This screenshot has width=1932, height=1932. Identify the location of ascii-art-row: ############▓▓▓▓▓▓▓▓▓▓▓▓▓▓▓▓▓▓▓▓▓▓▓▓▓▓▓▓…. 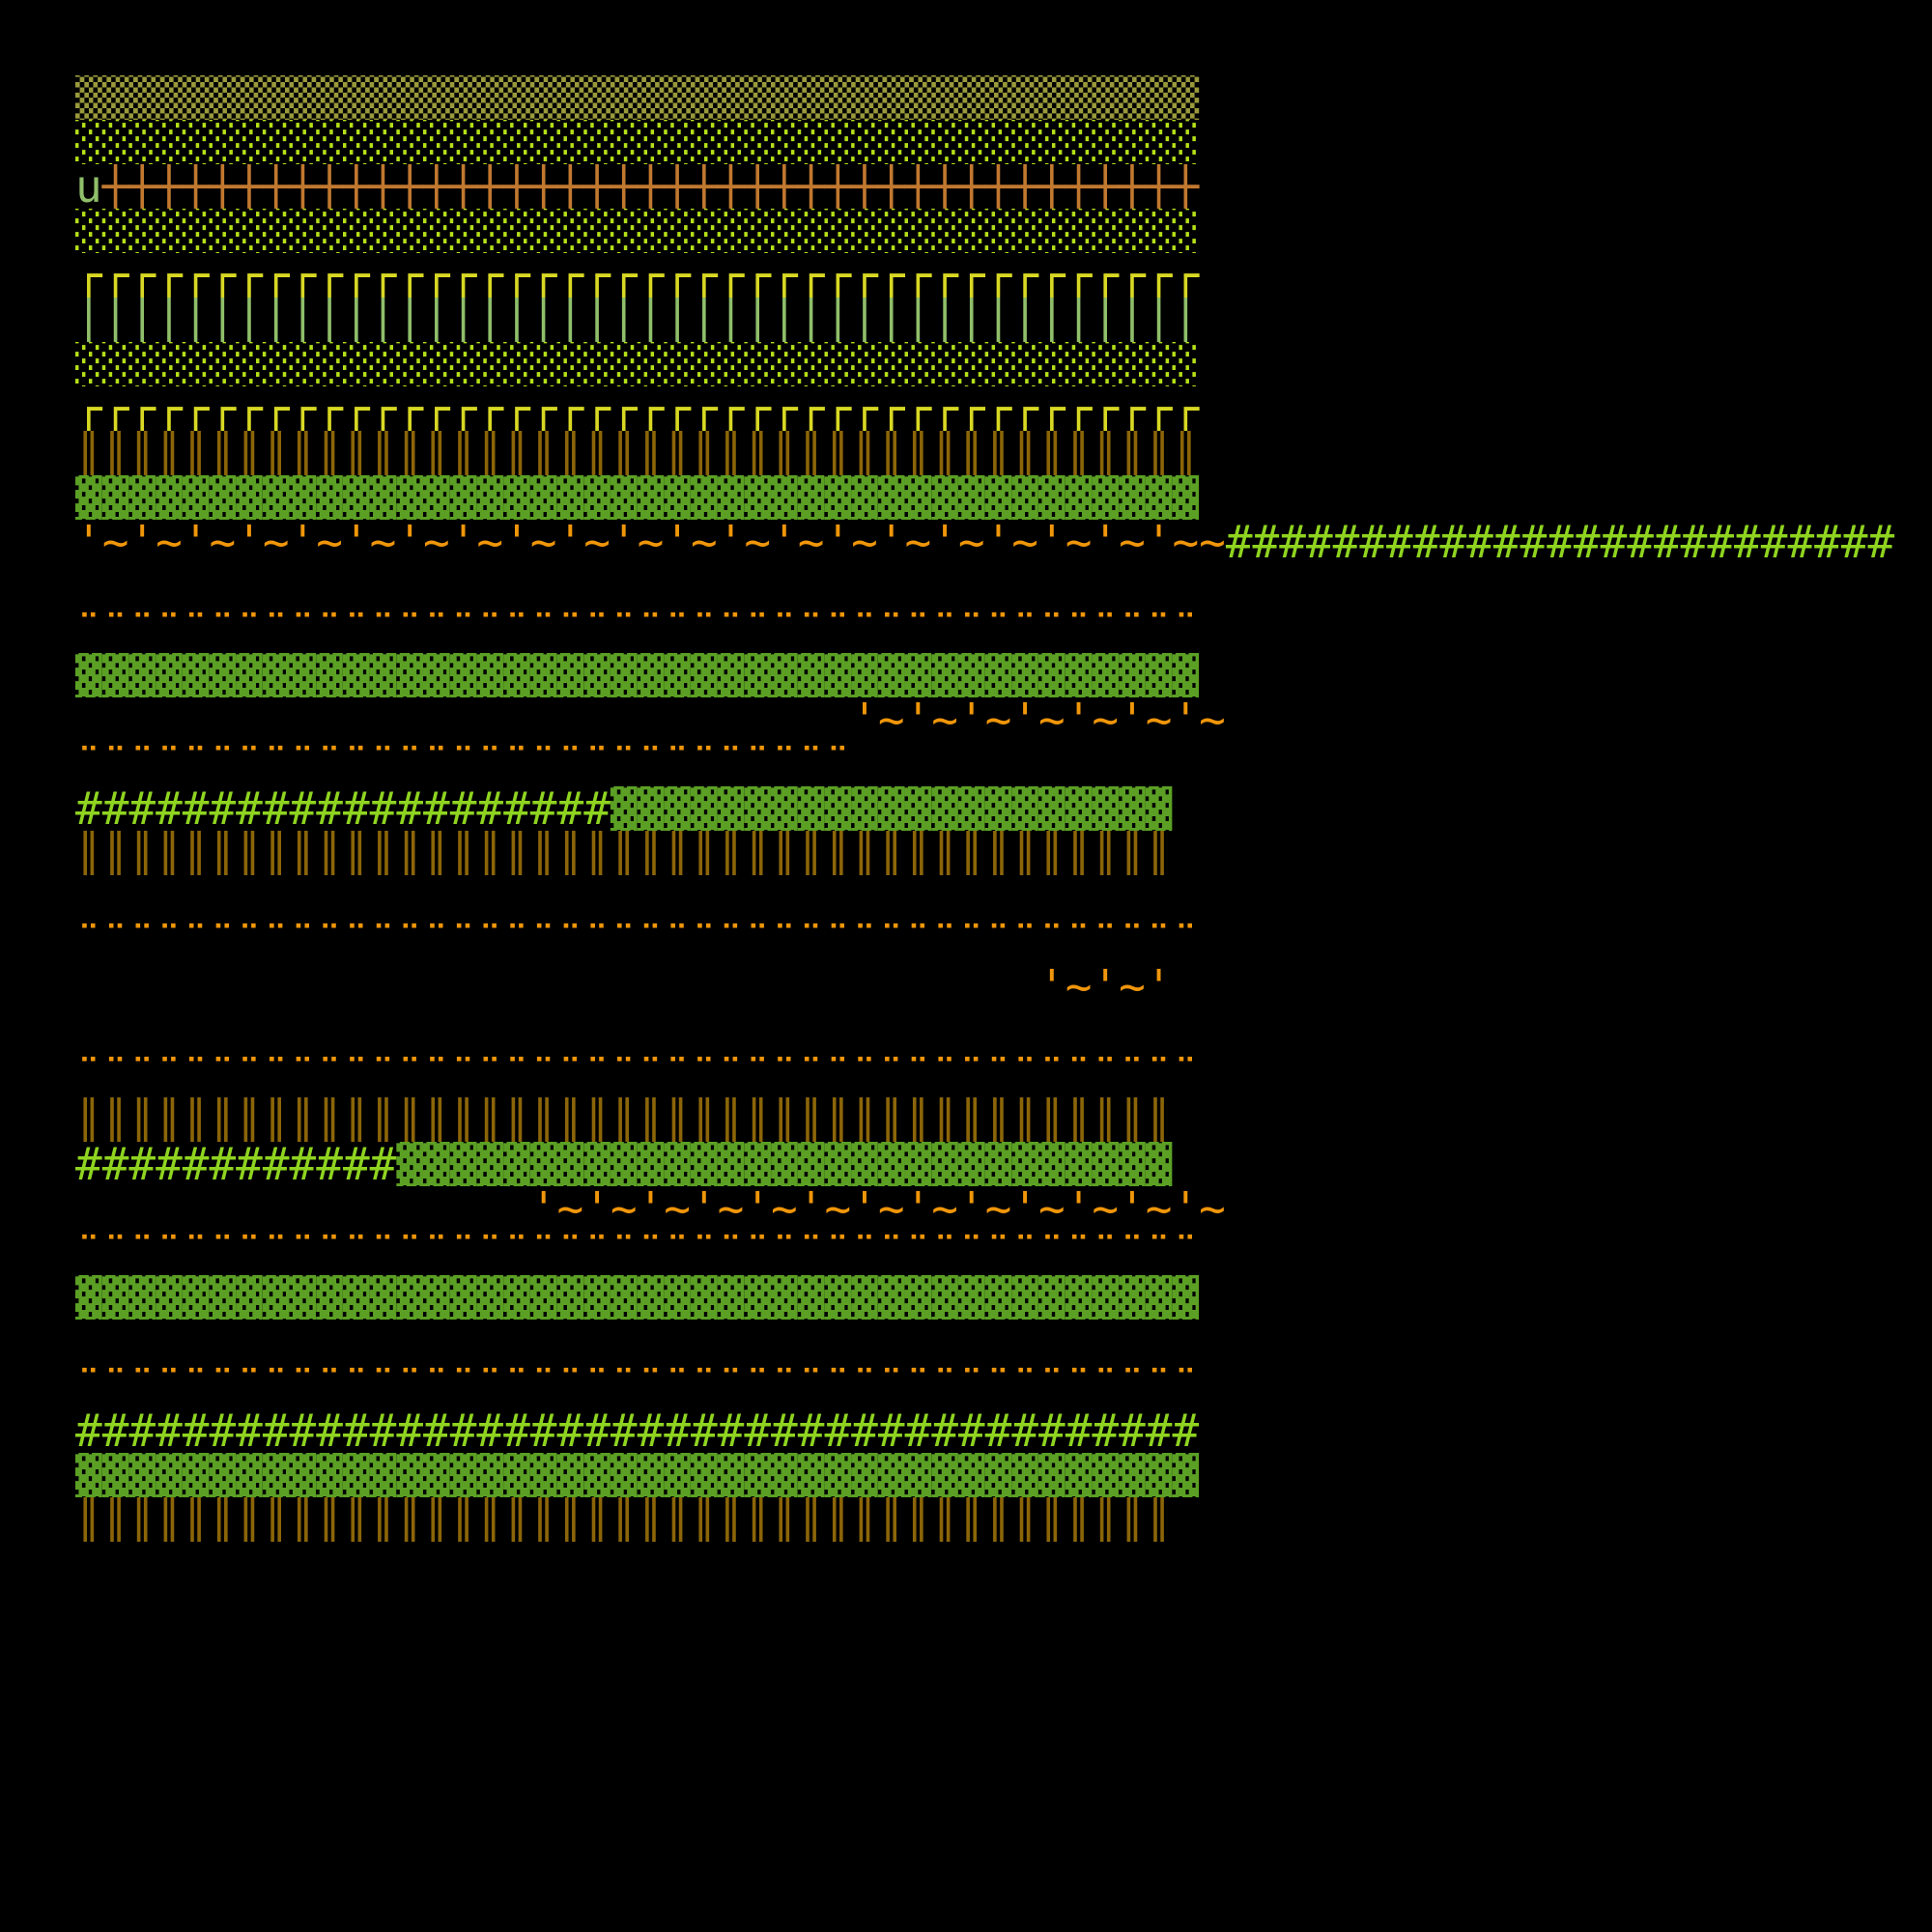
(1003, 1164).